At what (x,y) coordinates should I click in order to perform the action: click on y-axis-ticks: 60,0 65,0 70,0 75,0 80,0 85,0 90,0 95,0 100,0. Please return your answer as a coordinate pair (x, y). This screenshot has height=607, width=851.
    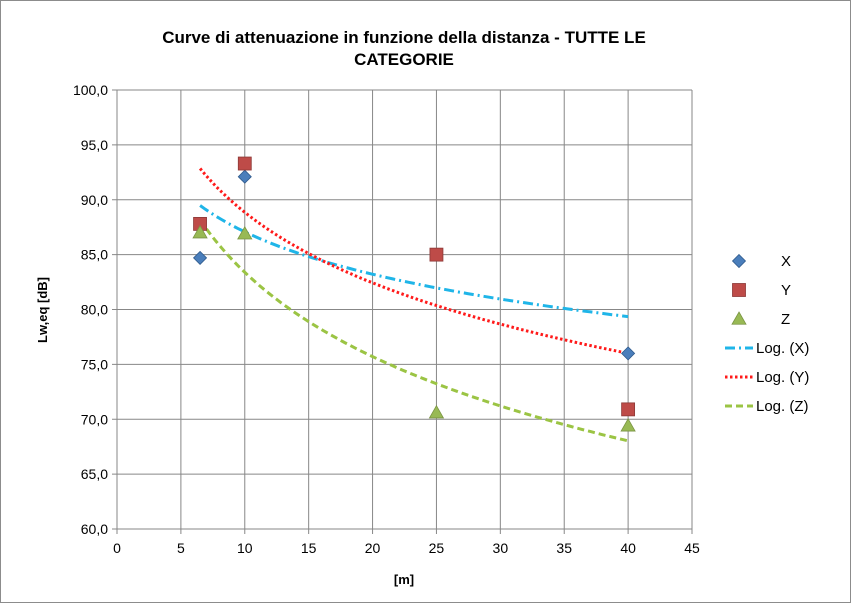
    Looking at the image, I should click on (95, 309).